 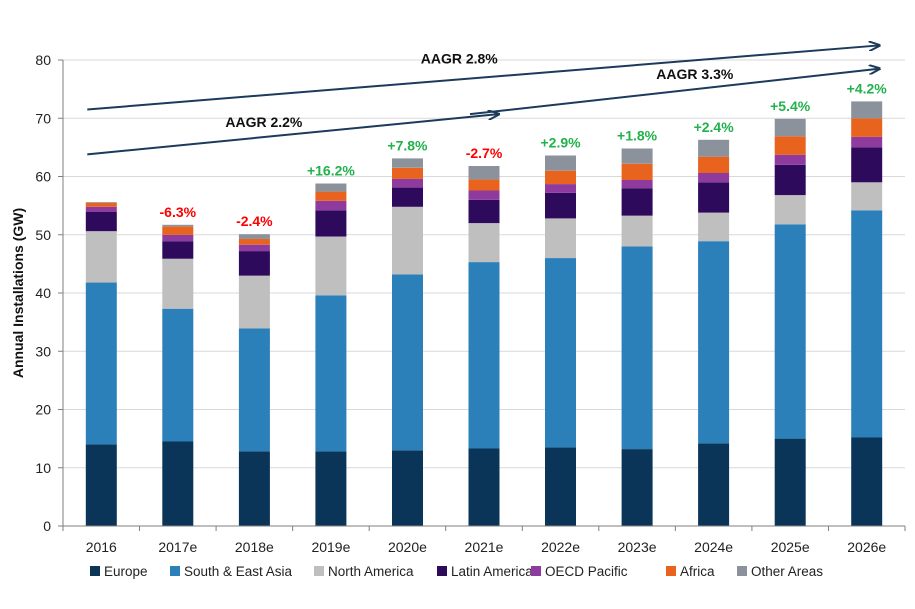 I want to click on growth-label: +16.2%, so click(x=331, y=170).